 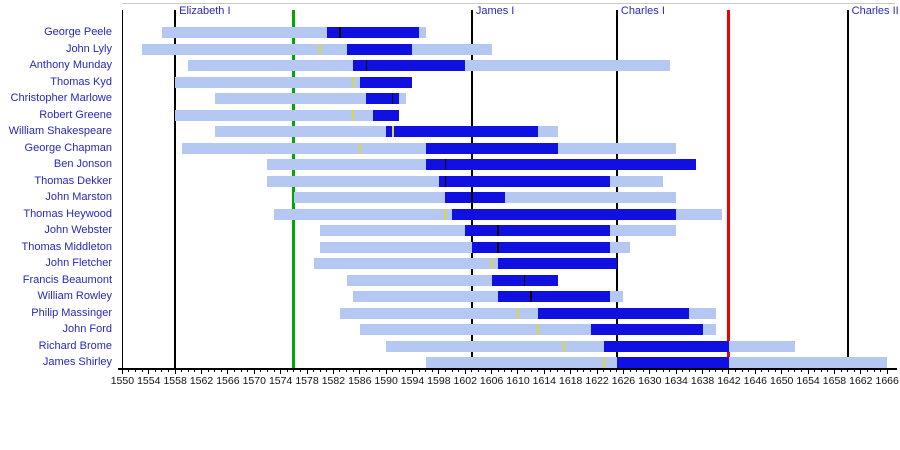 What do you see at coordinates (875, 11) in the screenshot?
I see `event-label: Charles II` at bounding box center [875, 11].